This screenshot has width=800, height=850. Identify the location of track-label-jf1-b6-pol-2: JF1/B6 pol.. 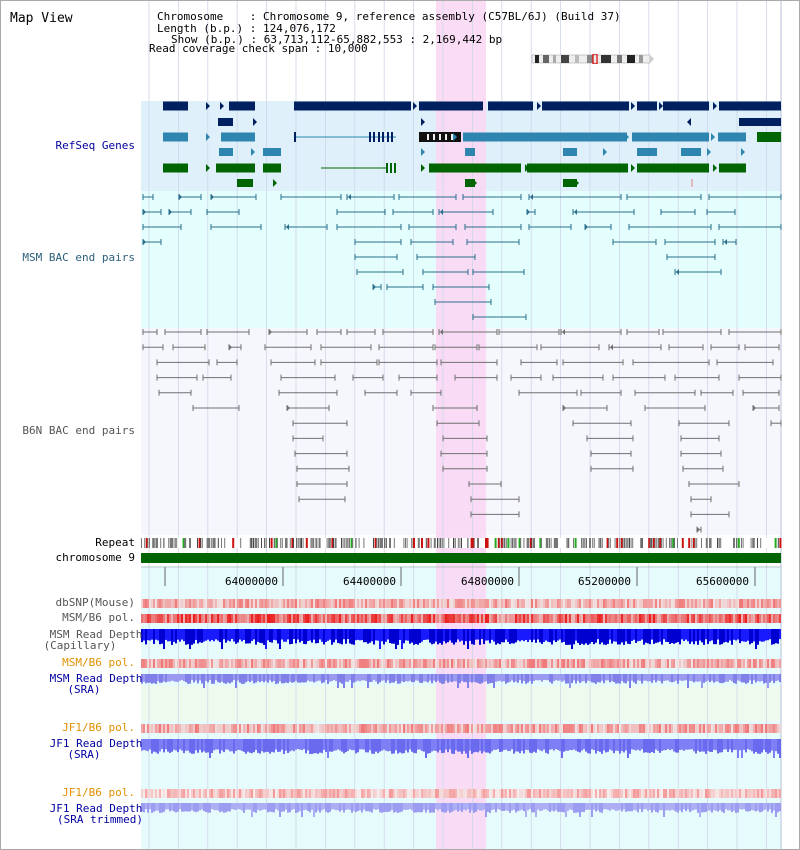
(98, 792).